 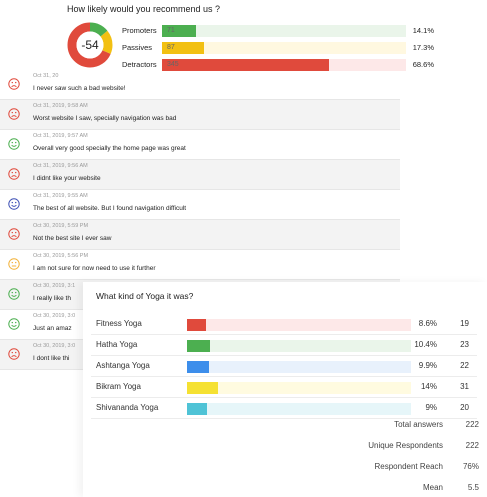 What do you see at coordinates (464, 407) in the screenshot?
I see `yoga-answer-count: 20` at bounding box center [464, 407].